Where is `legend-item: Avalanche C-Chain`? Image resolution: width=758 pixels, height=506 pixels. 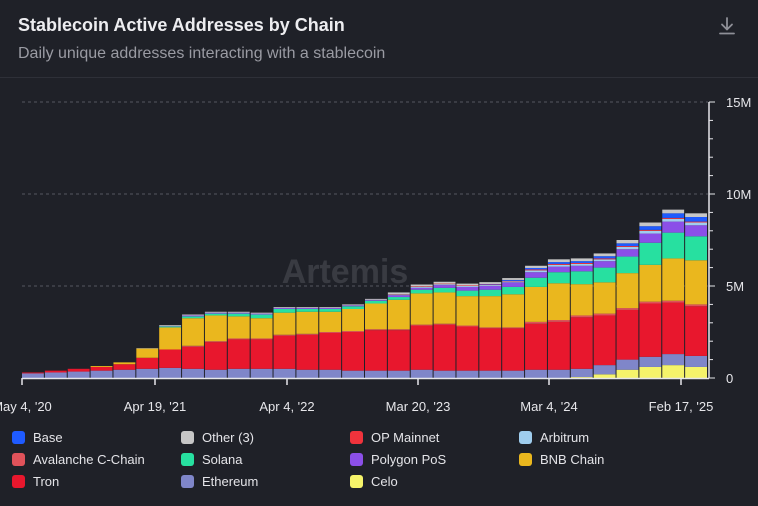
legend-item: Avalanche C-Chain is located at coordinates (78, 459).